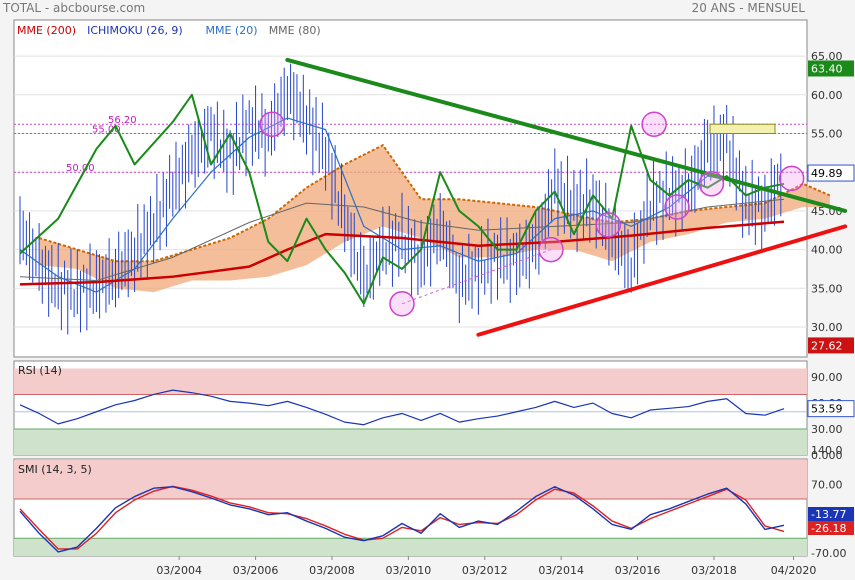 The width and height of the screenshot is (855, 580). Describe the element at coordinates (410, 381) in the screenshot. I see `rsi-zone-high` at that location.